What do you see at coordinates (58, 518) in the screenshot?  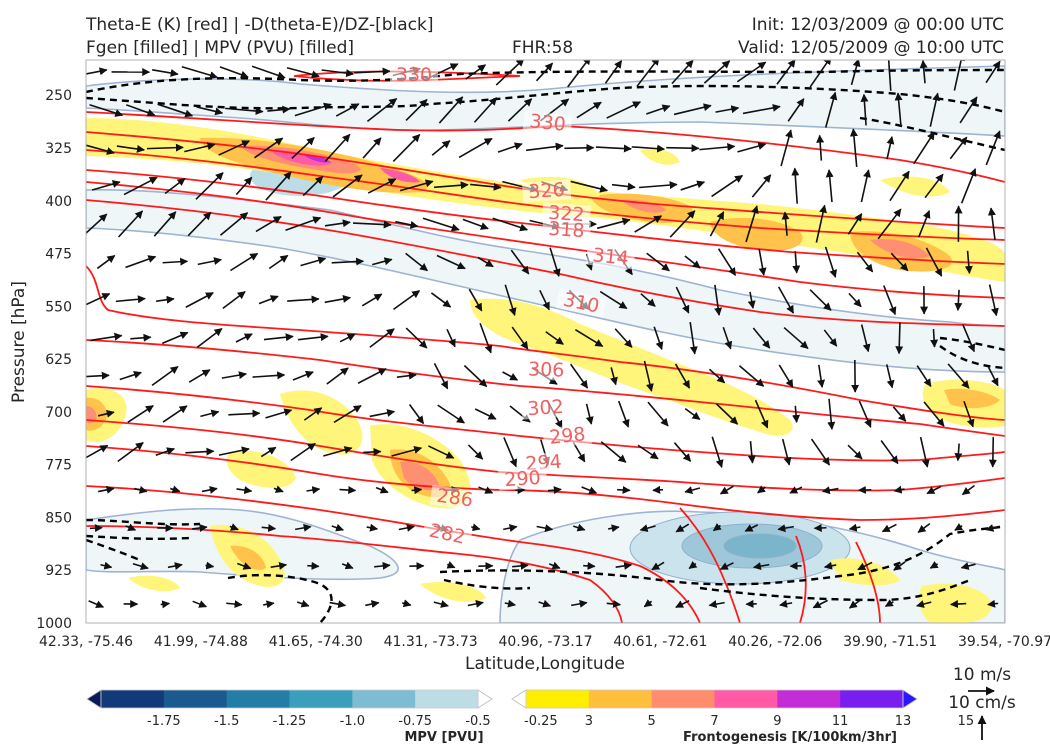 I see `y-tick-label: 850` at bounding box center [58, 518].